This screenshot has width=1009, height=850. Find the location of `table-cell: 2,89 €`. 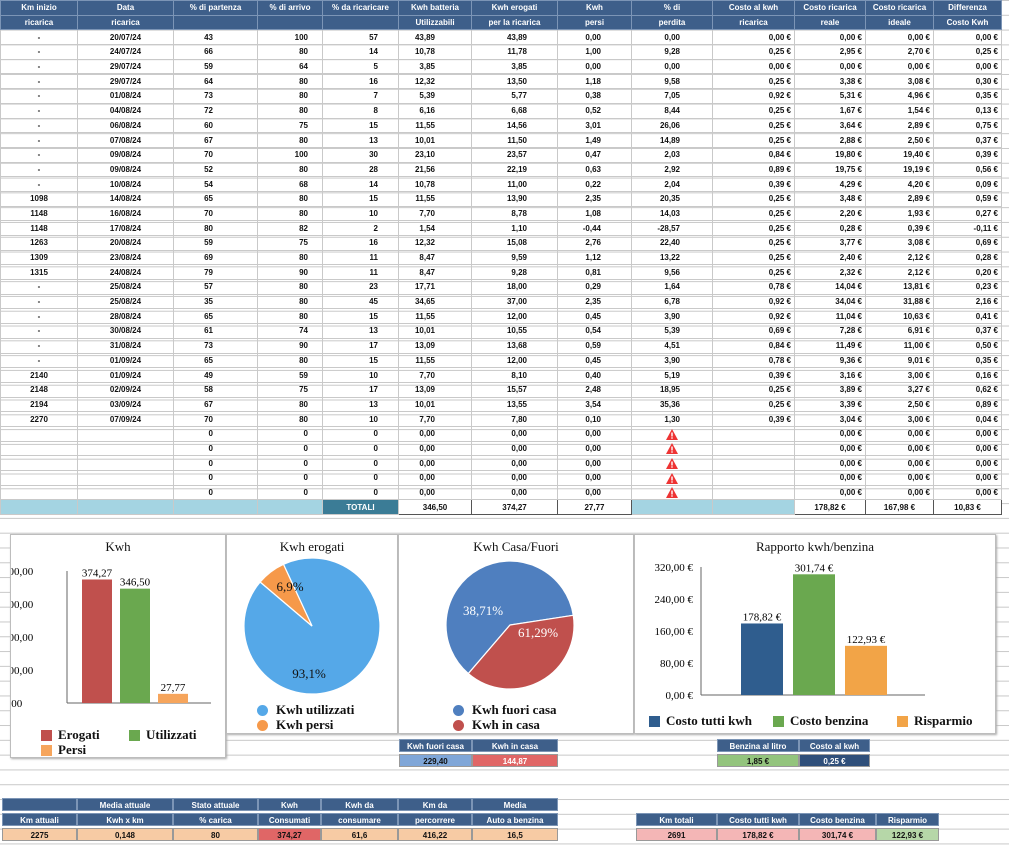

table-cell: 2,89 € is located at coordinates (899, 125).